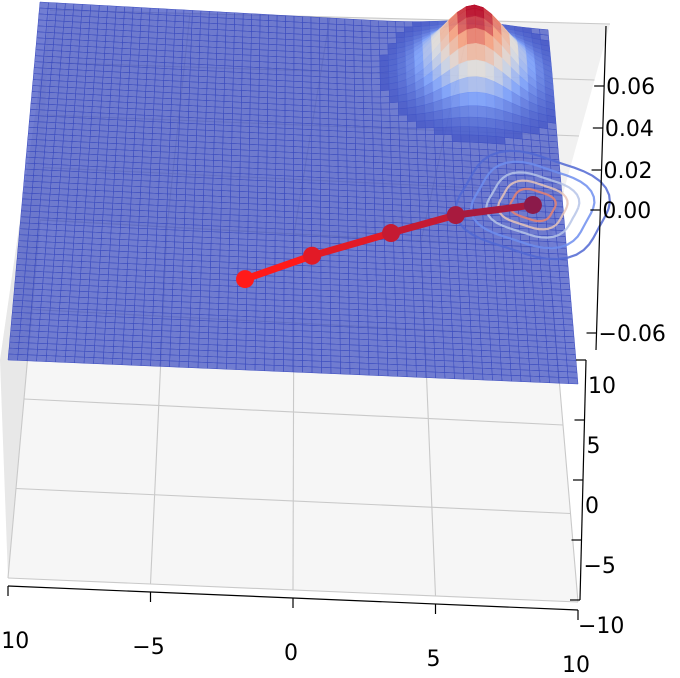  I want to click on path-segment, so click(278, 267).